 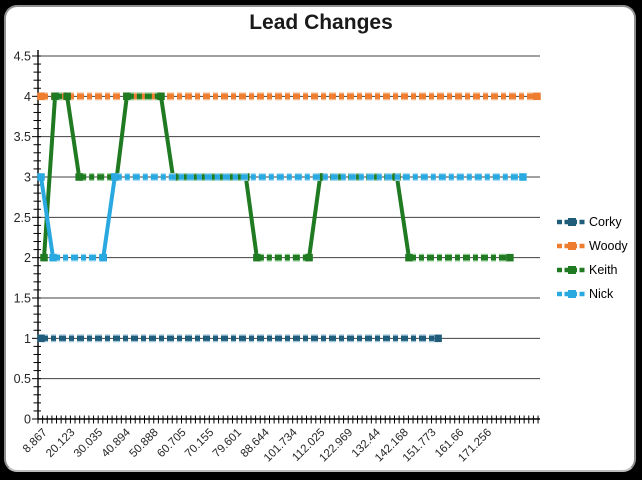 What do you see at coordinates (27, 339) in the screenshot?
I see `y-tick-label: 1` at bounding box center [27, 339].